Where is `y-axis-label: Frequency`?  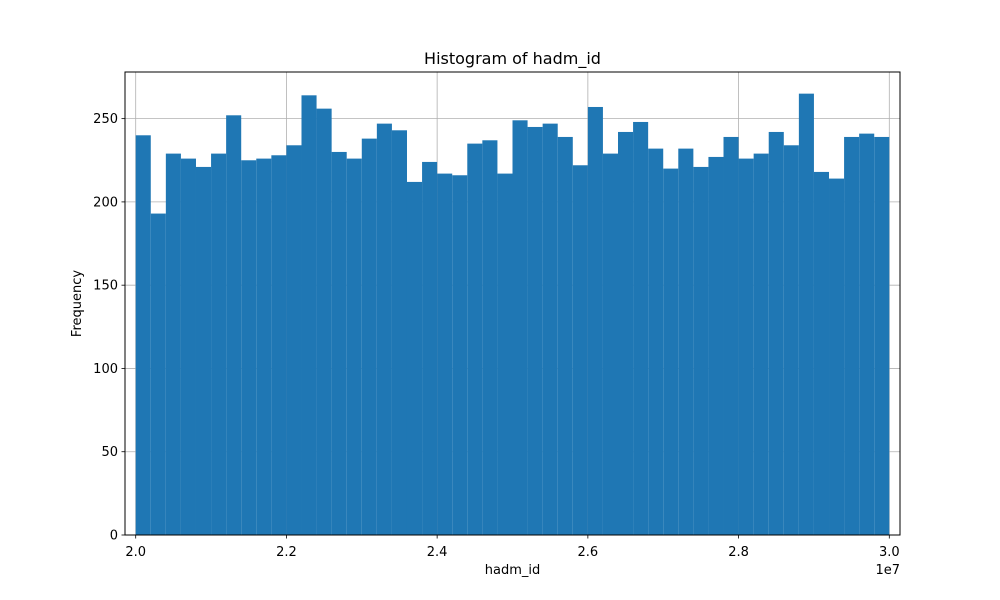
y-axis-label: Frequency is located at coordinates (77, 303).